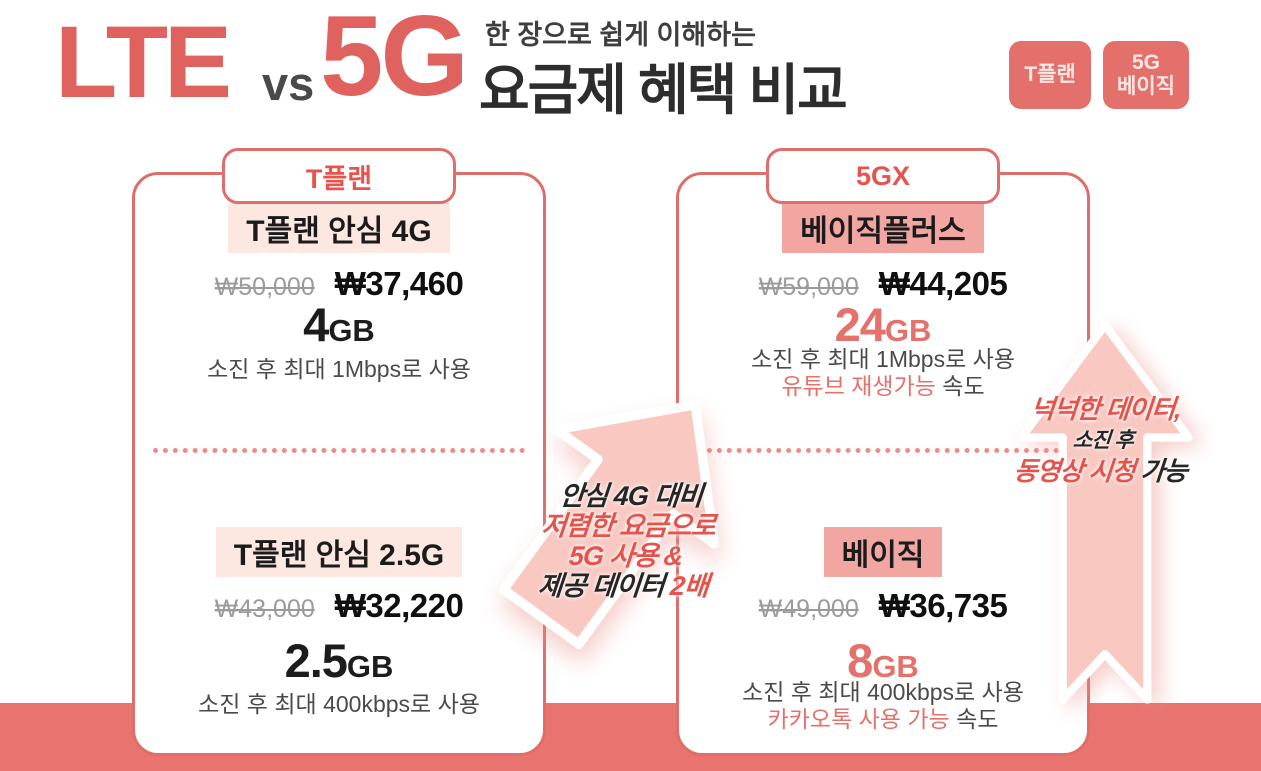 The height and width of the screenshot is (771, 1261). What do you see at coordinates (339, 324) in the screenshot?
I see `data-allowance: 4GB` at bounding box center [339, 324].